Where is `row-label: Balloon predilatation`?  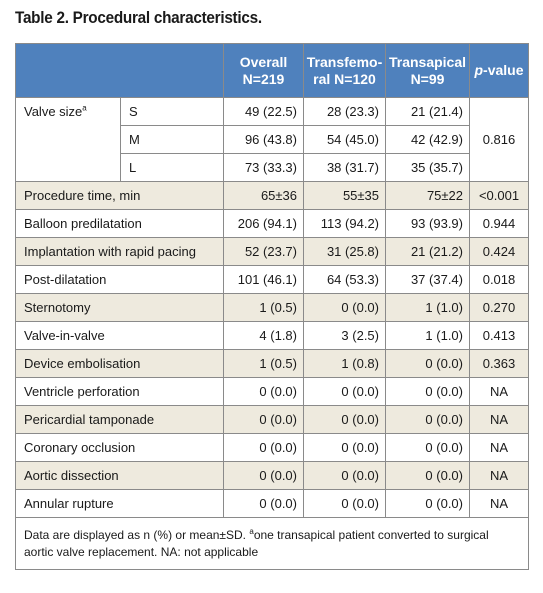
row-label: Balloon predilatation is located at coordinates (119, 223).